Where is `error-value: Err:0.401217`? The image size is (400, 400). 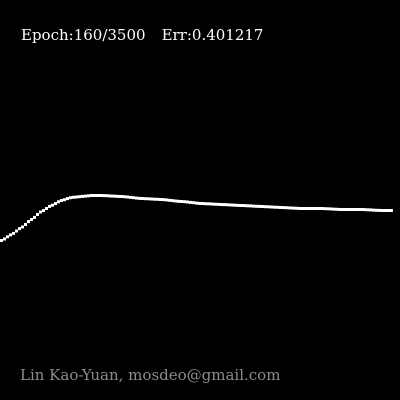
error-value: Err:0.401217 is located at coordinates (212, 35).